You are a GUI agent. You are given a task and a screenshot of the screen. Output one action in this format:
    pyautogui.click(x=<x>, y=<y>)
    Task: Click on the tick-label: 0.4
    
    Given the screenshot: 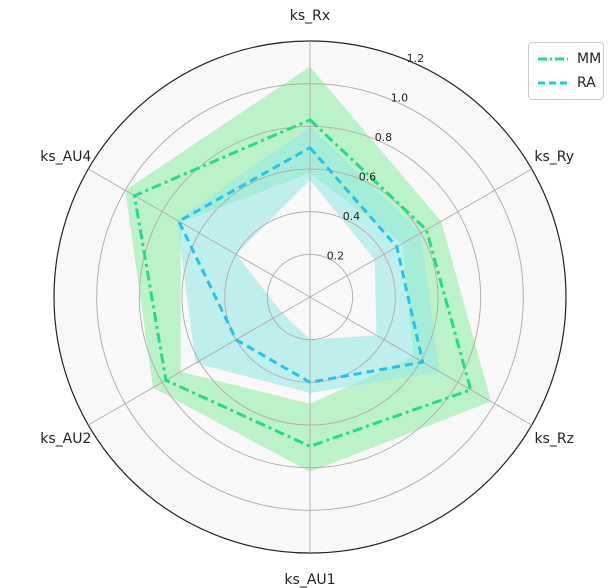 What is the action you would take?
    pyautogui.click(x=352, y=216)
    